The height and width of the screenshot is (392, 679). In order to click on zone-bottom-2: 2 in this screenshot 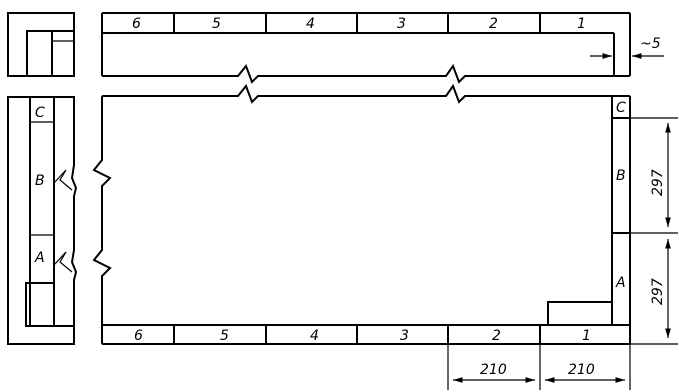, I will do `click(496, 336)`.